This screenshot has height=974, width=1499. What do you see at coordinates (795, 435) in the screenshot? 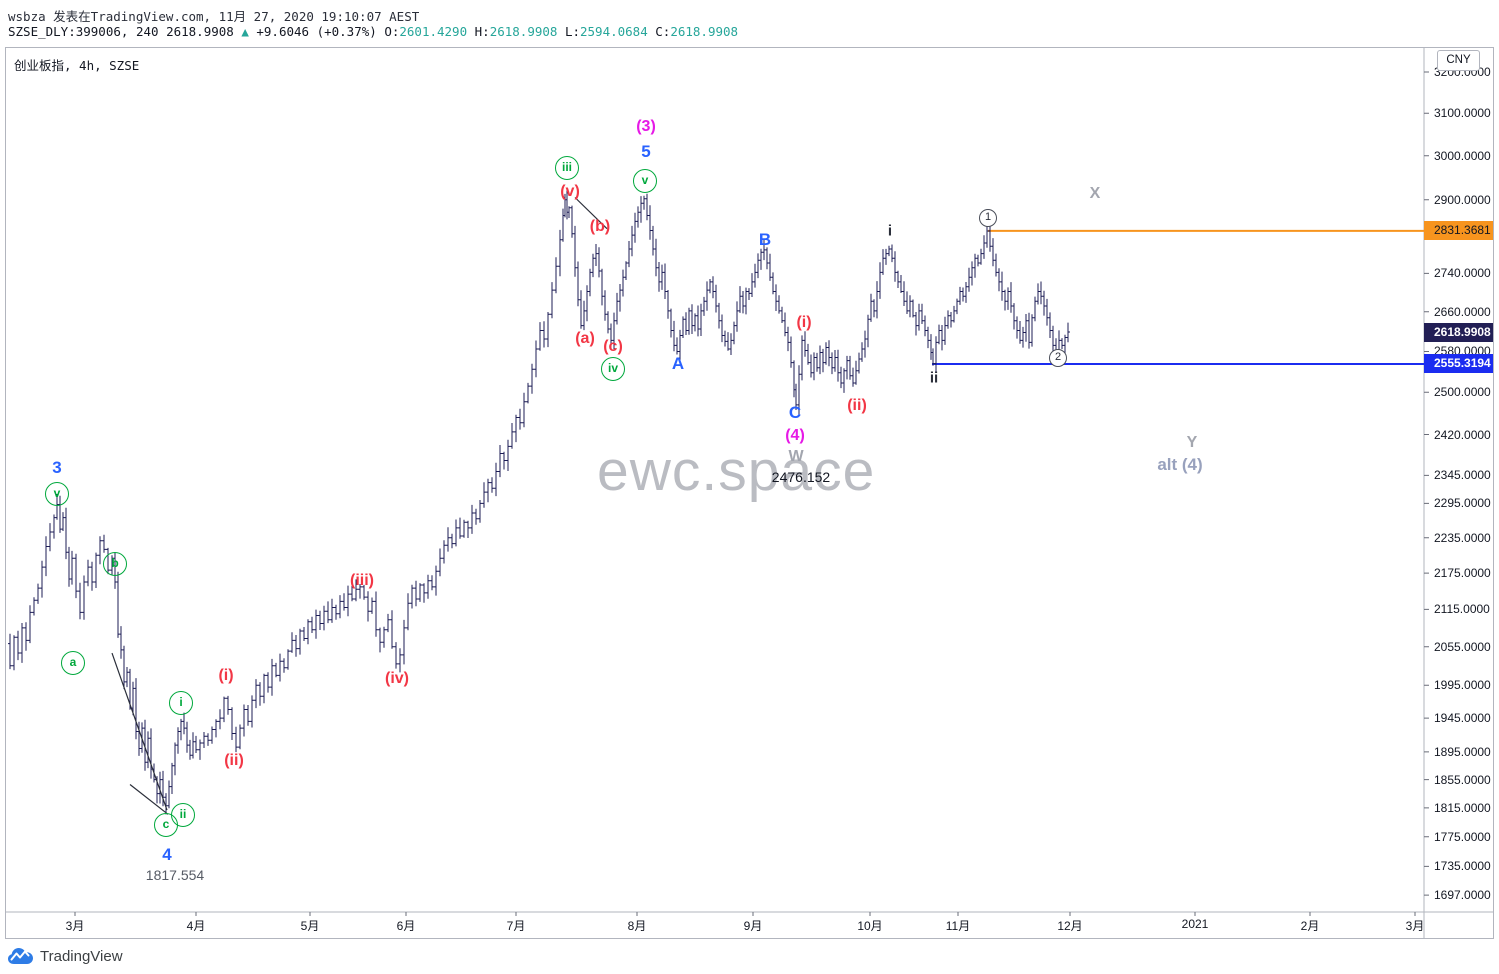
I see `wave-label-4: (4)` at bounding box center [795, 435].